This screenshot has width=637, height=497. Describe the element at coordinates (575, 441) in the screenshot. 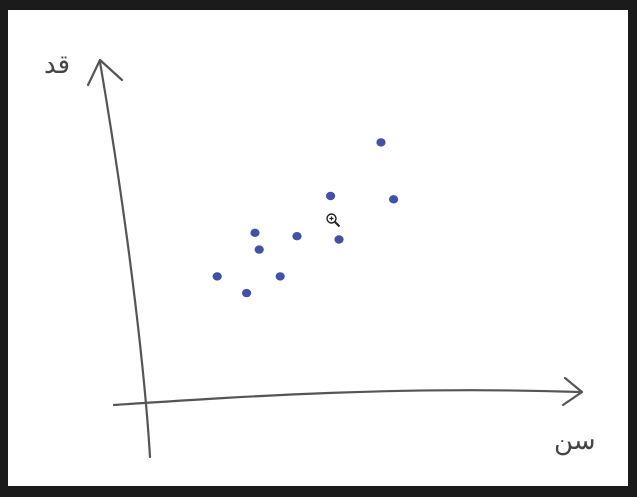

I see `x-axis-label: سن` at that location.